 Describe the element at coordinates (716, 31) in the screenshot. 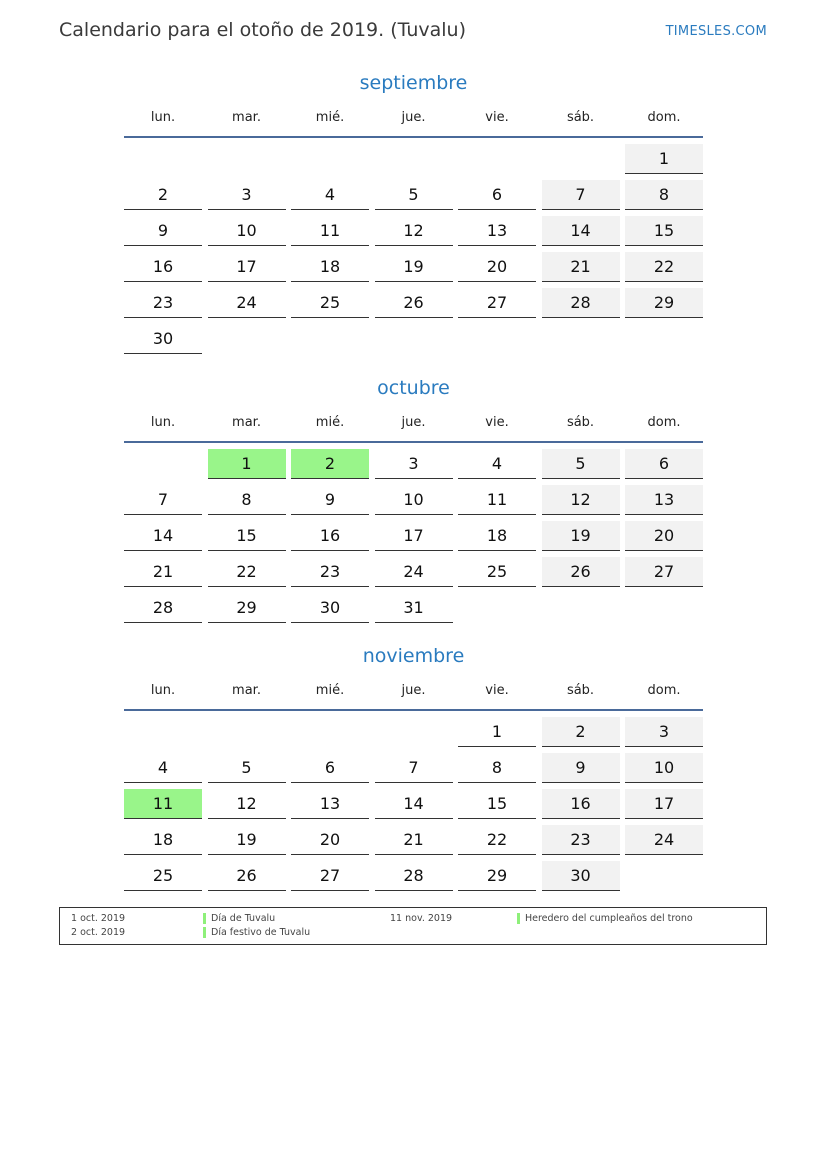

I see `brand-link: TIMESLES.COM` at that location.